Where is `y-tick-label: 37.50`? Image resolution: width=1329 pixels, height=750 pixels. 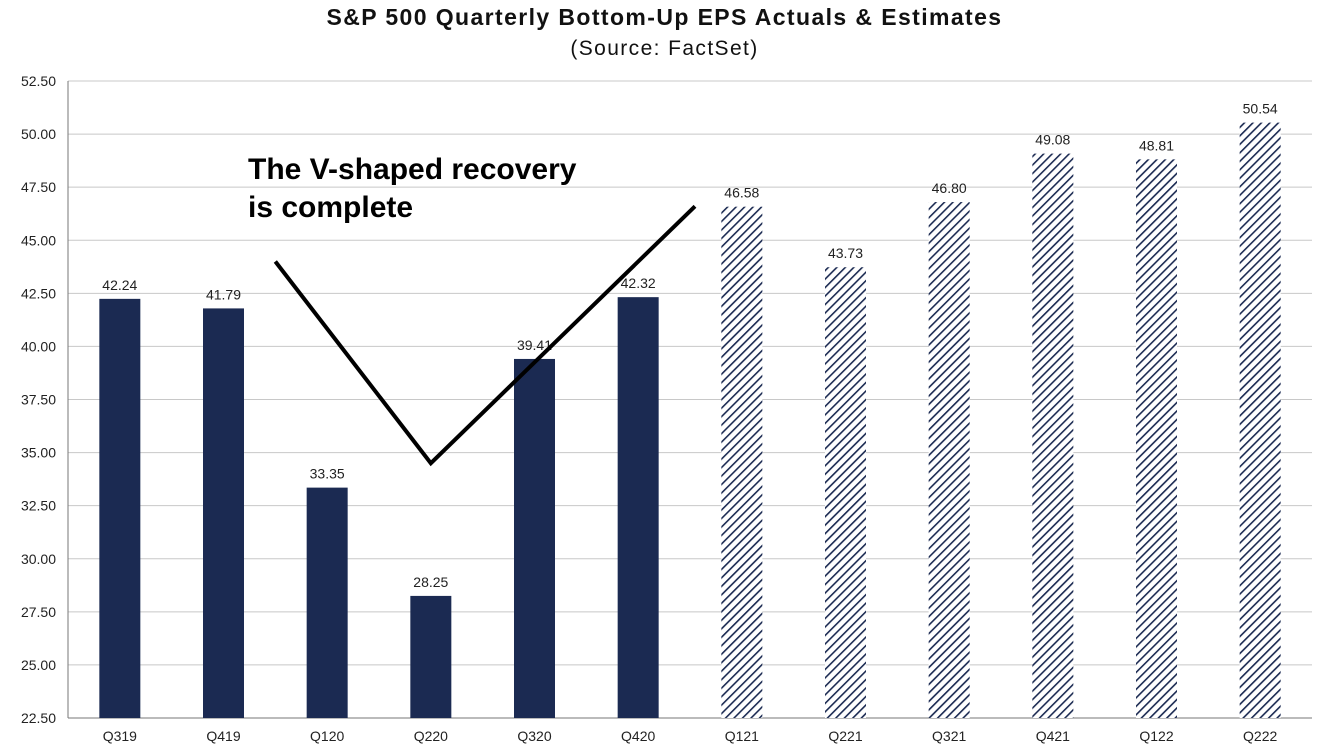 y-tick-label: 37.50 is located at coordinates (38, 400).